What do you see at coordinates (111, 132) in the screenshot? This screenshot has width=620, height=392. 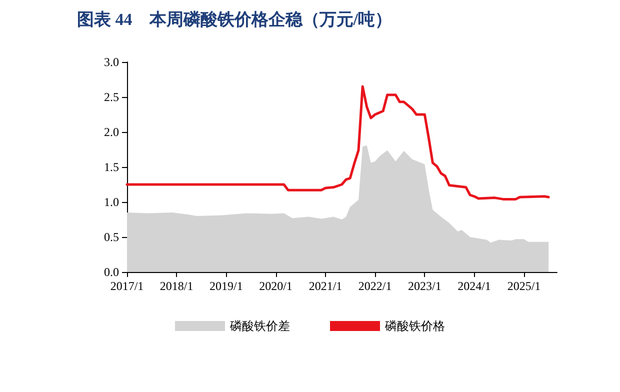 I see `y-tick-label: 2.0` at bounding box center [111, 132].